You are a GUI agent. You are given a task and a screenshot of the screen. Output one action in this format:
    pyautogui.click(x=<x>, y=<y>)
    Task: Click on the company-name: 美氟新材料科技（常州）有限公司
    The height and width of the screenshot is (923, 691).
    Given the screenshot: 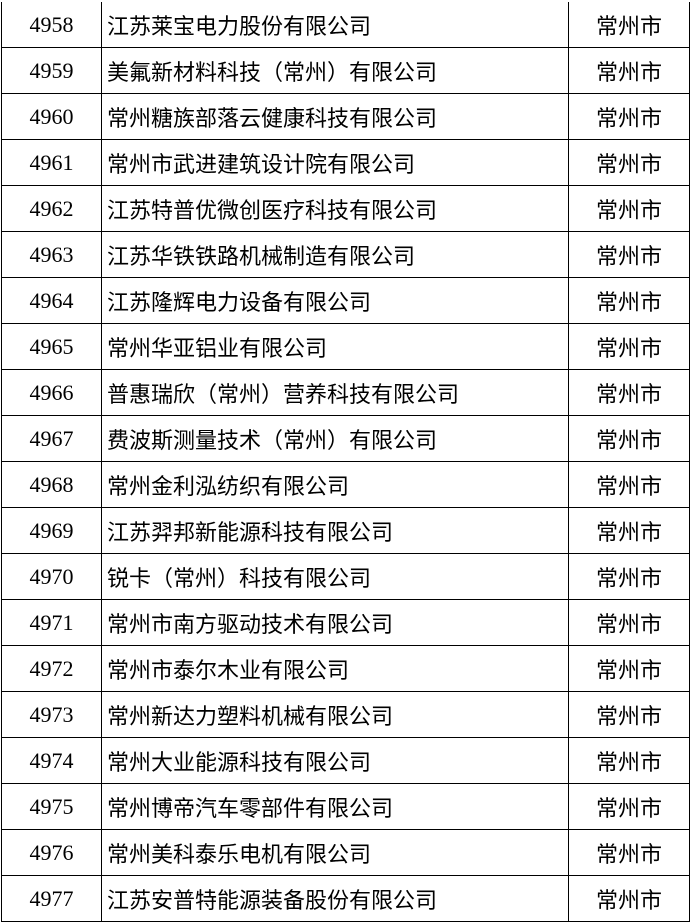 What is the action you would take?
    pyautogui.click(x=335, y=70)
    